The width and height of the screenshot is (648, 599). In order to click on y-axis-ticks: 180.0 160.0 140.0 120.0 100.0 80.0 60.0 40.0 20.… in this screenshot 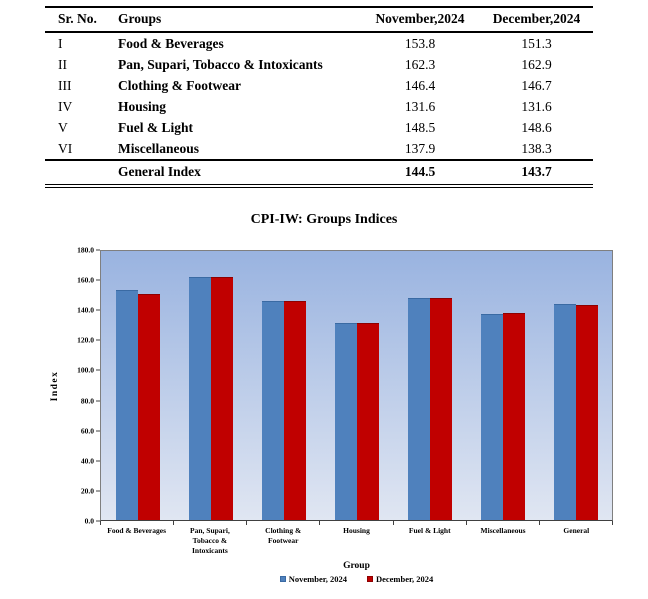, I will do `click(77, 386)`.